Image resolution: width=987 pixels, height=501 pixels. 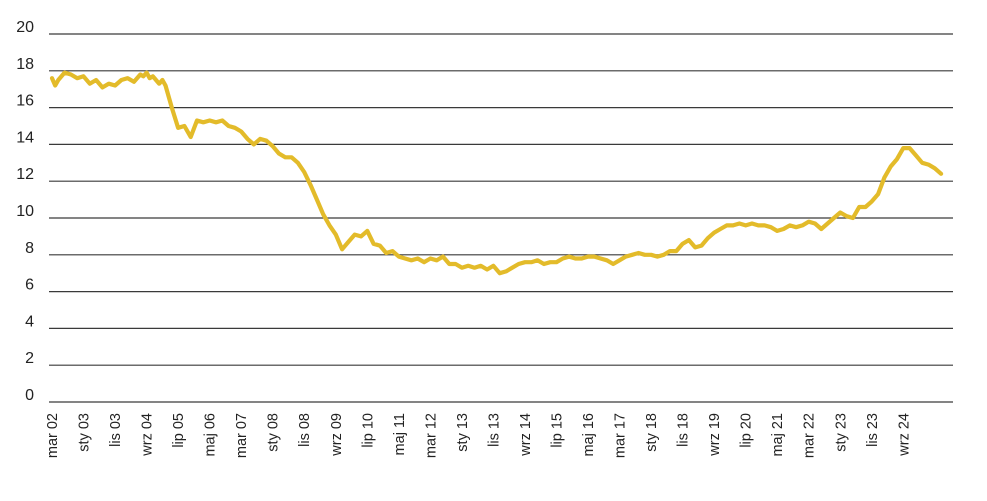 What do you see at coordinates (25, 27) in the screenshot?
I see `y-tick-label: 20` at bounding box center [25, 27].